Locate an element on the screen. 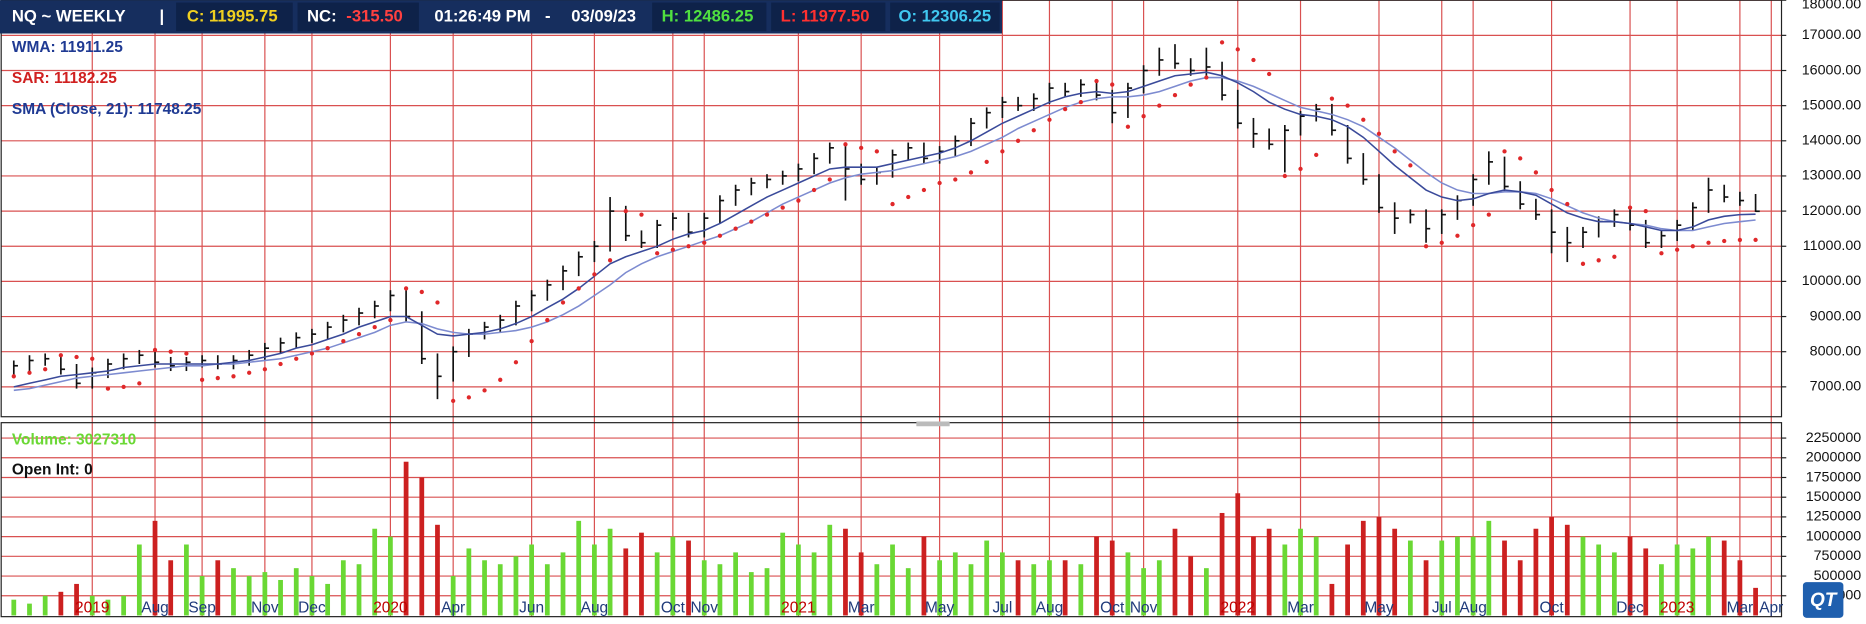 This screenshot has height=624, width=1866. y-tick-label: 7000.00 is located at coordinates (1836, 387).